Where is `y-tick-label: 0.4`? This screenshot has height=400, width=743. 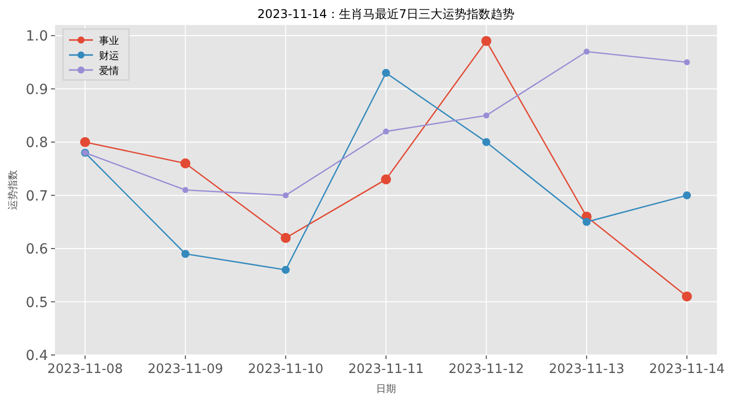 y-tick-label: 0.4 is located at coordinates (37, 356).